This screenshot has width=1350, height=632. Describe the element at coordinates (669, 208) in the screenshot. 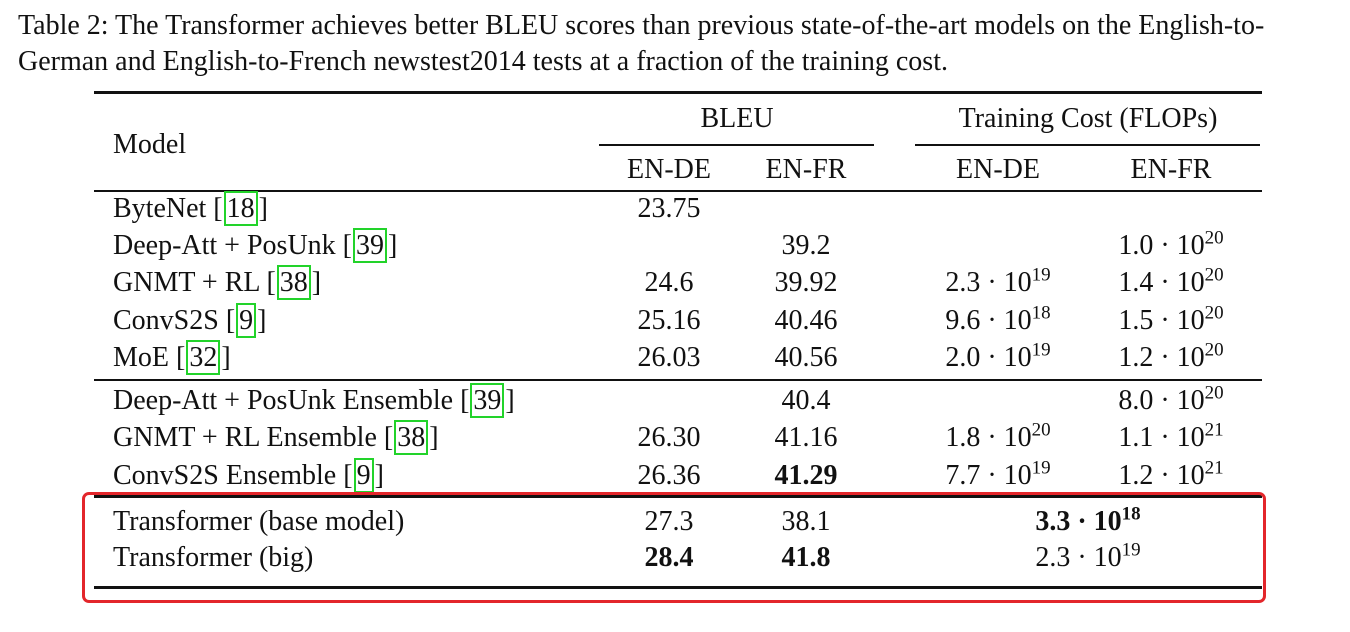

I see `bleu-en-de-value: 23.75` at that location.